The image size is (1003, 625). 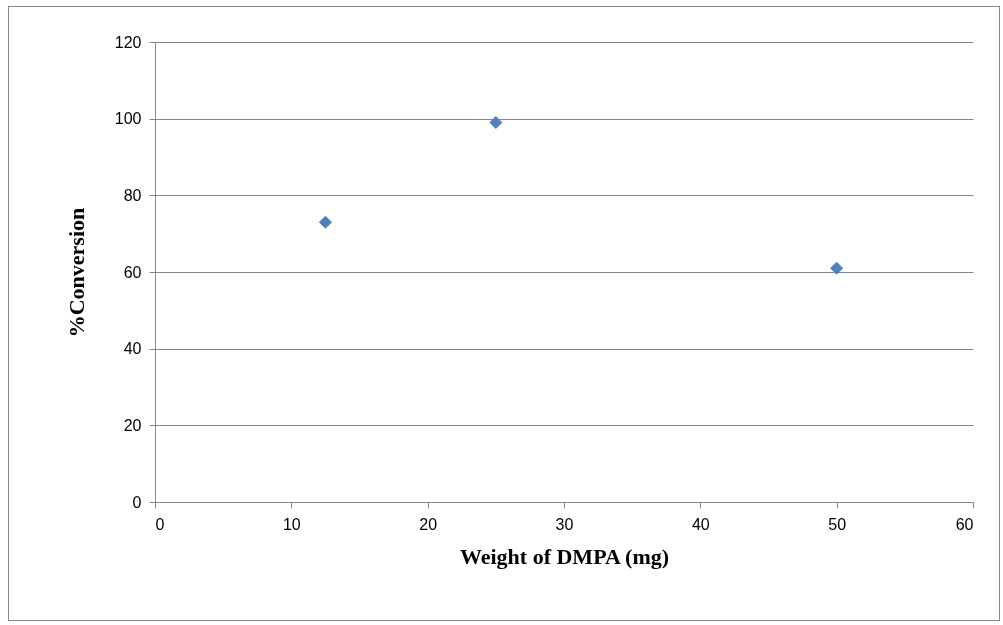 What do you see at coordinates (128, 119) in the screenshot?
I see `y-tick-label: 100` at bounding box center [128, 119].